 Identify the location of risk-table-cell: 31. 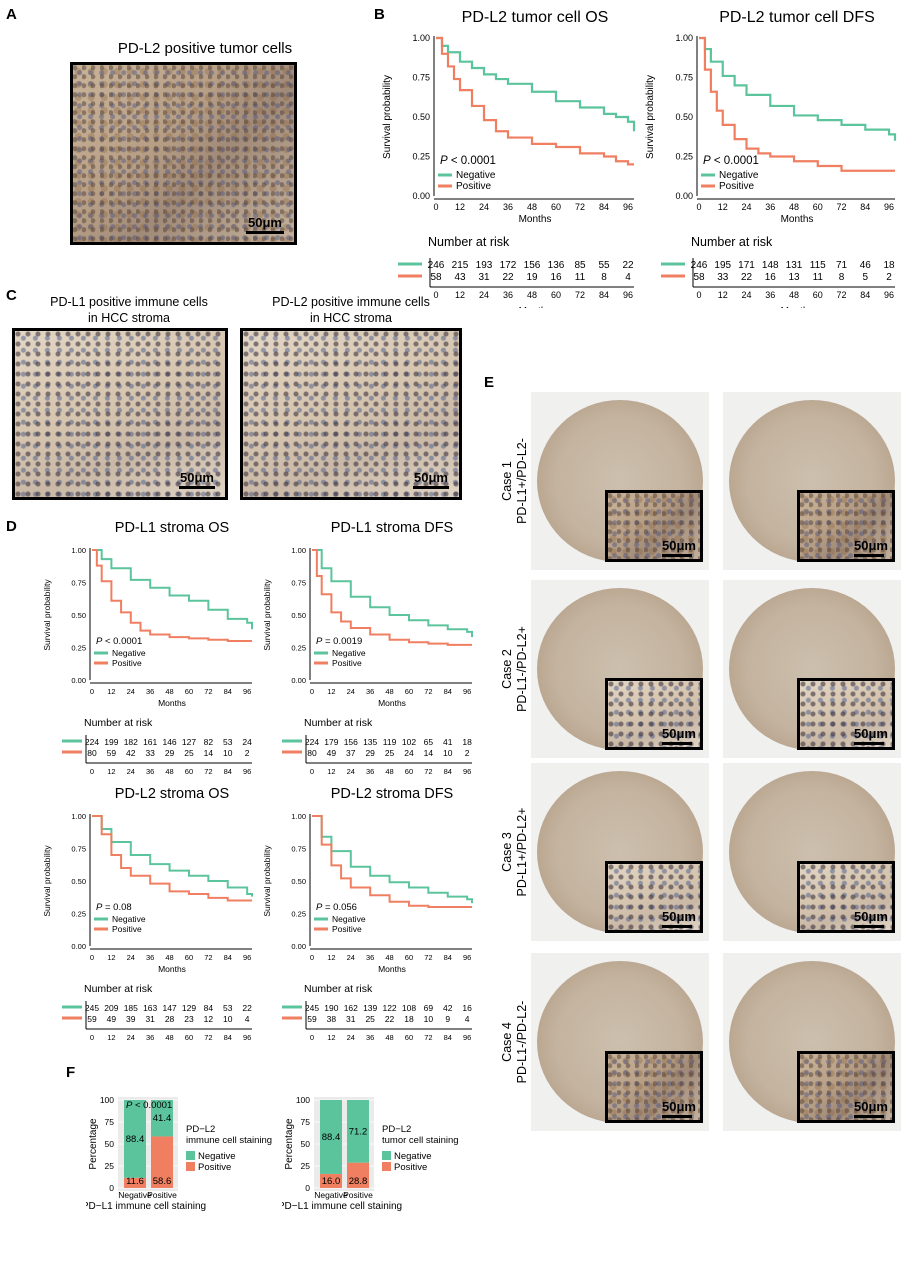
(351, 1019).